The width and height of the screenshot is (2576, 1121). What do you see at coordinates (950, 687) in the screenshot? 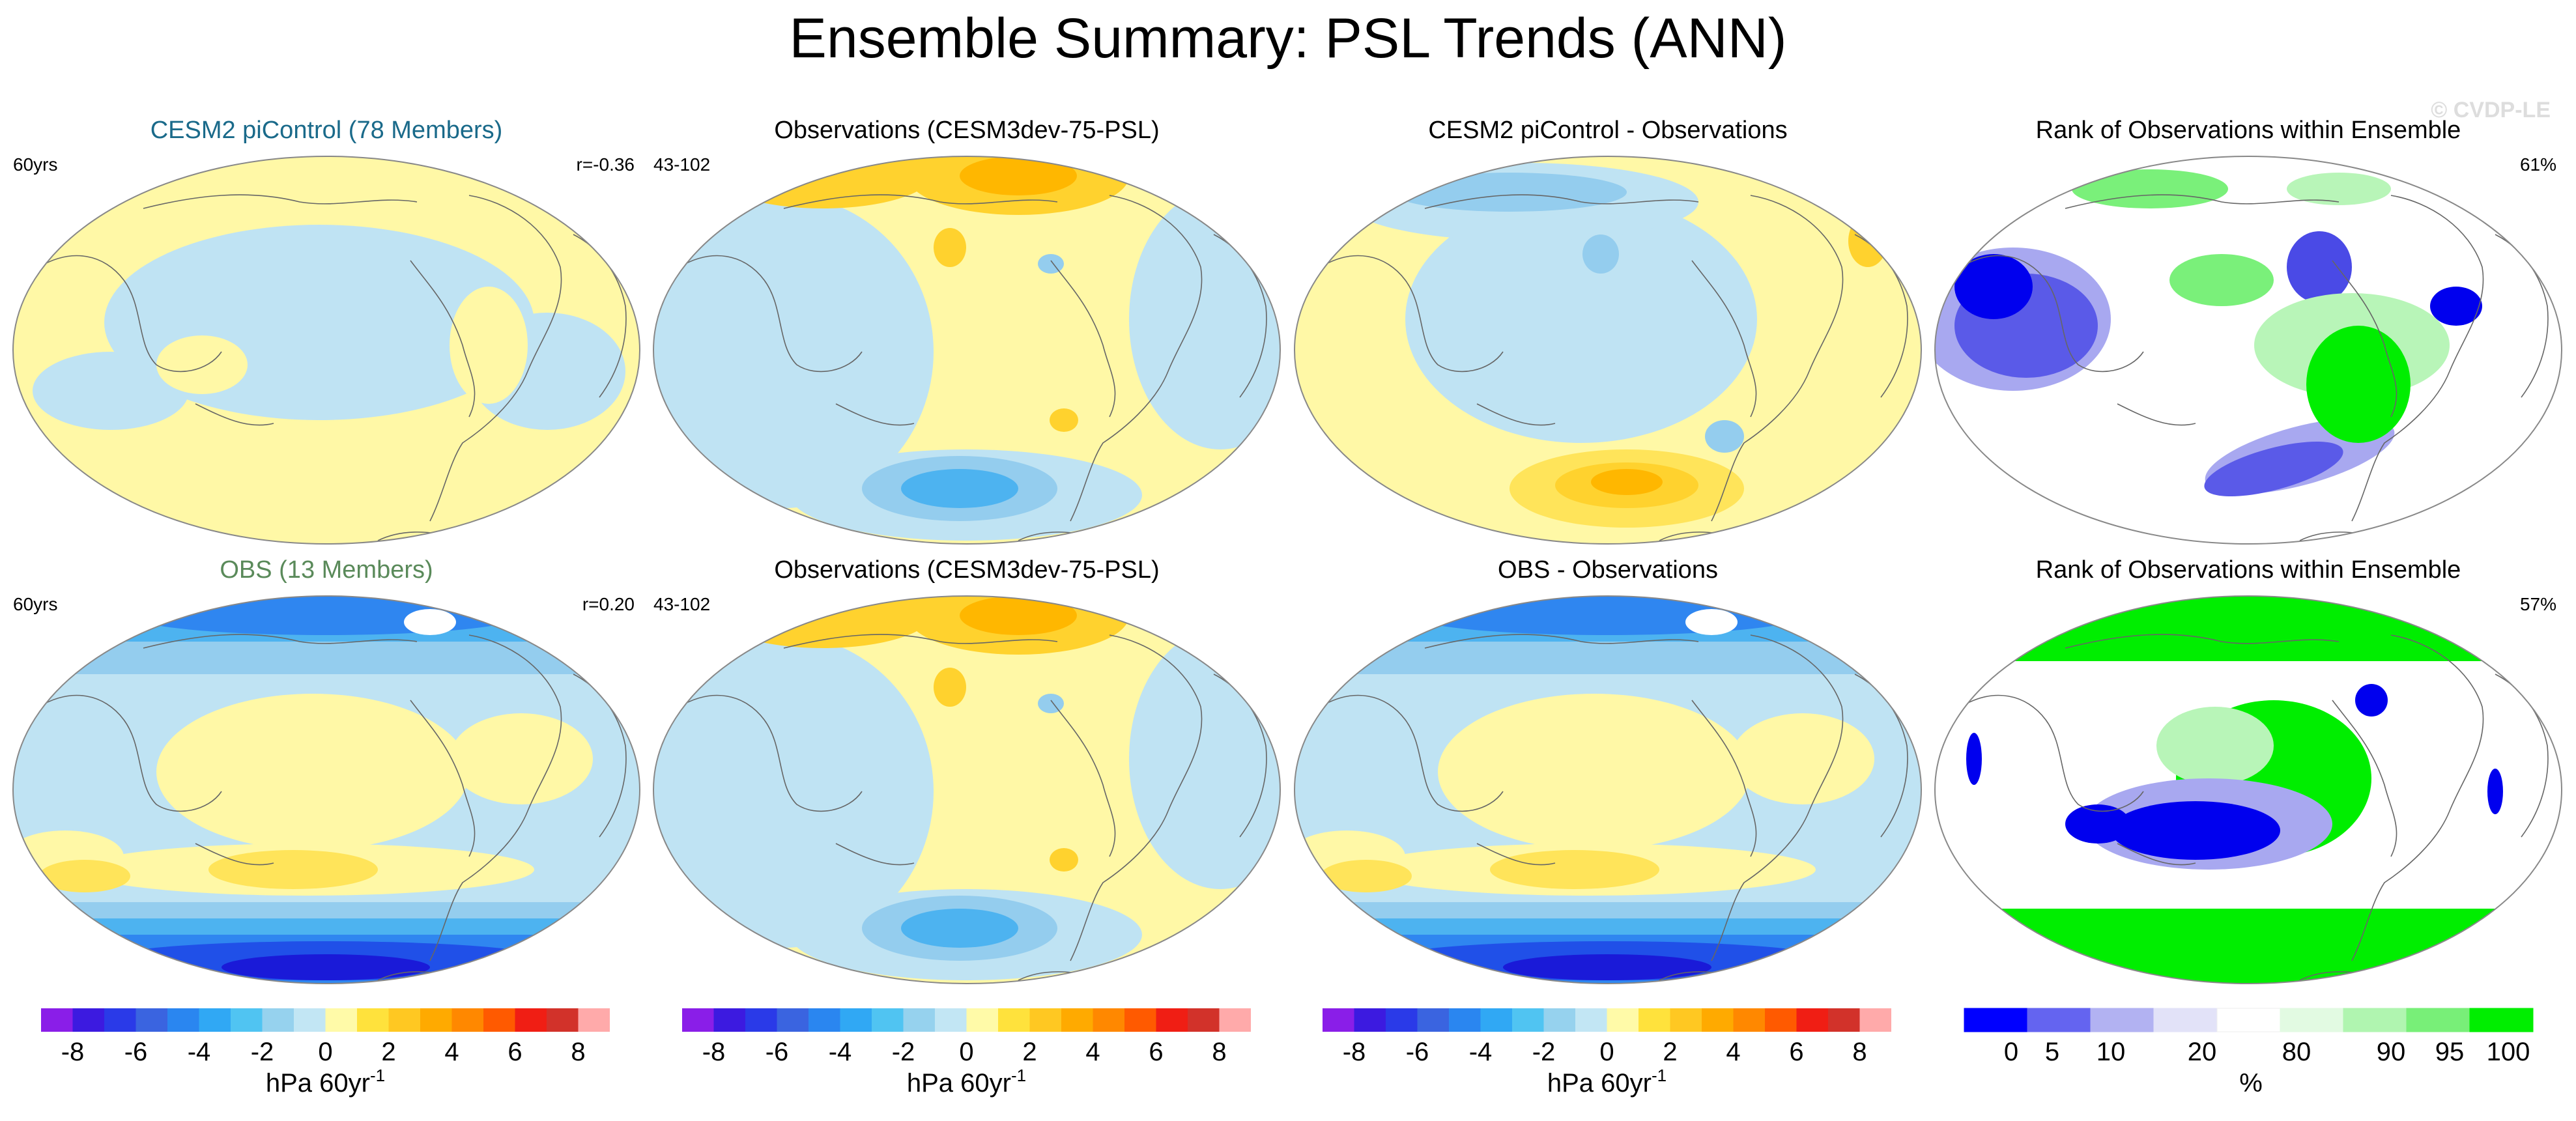
I see `pacific-positive-spot` at bounding box center [950, 687].